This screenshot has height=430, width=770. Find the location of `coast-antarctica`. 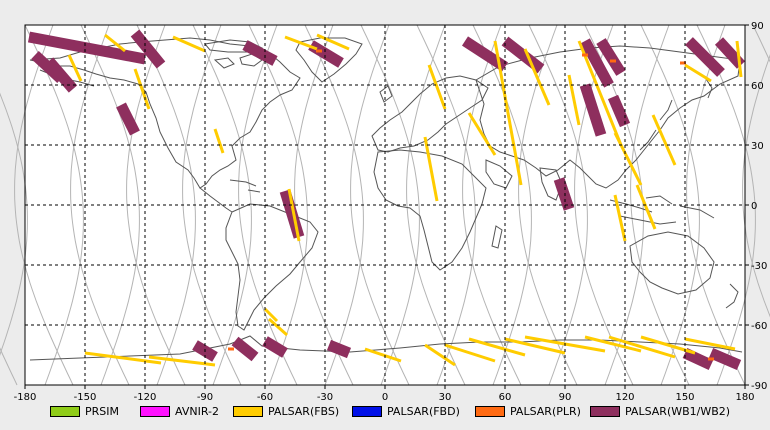

coast-antarctica is located at coordinates (386, 348).